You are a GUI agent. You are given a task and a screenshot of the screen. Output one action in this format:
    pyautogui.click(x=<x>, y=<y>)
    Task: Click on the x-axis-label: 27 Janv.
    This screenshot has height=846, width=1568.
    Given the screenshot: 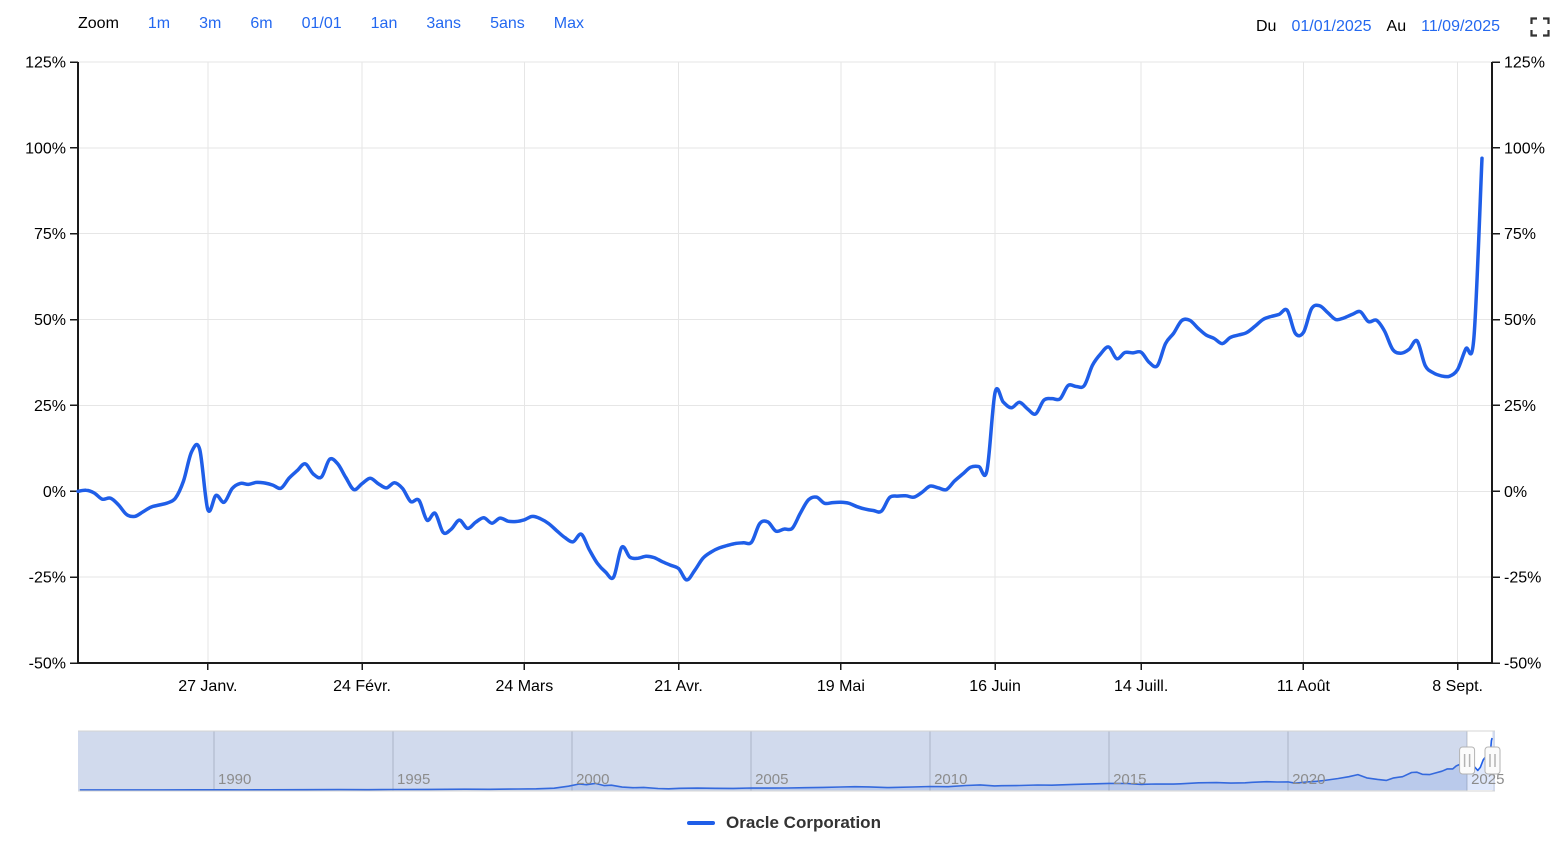 What is the action you would take?
    pyautogui.click(x=207, y=686)
    